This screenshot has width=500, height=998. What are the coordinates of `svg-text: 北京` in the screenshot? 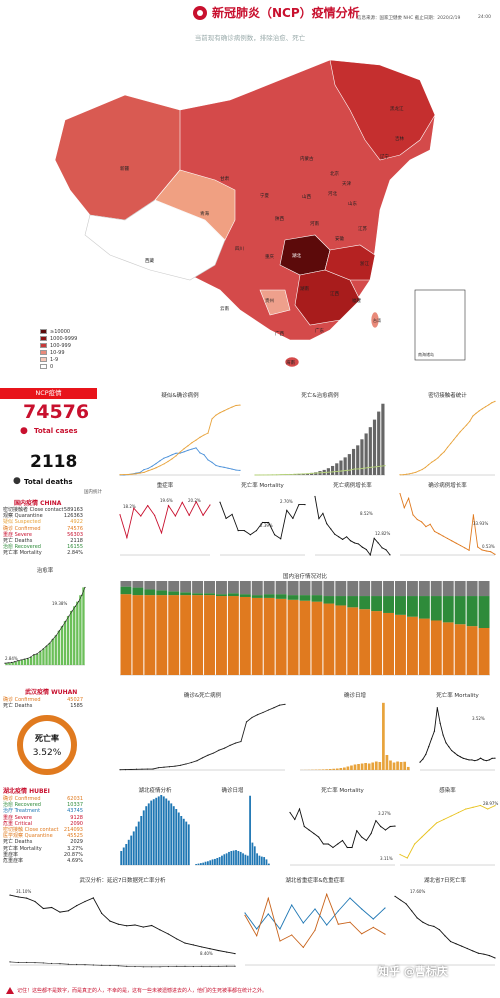 It's located at (334, 173).